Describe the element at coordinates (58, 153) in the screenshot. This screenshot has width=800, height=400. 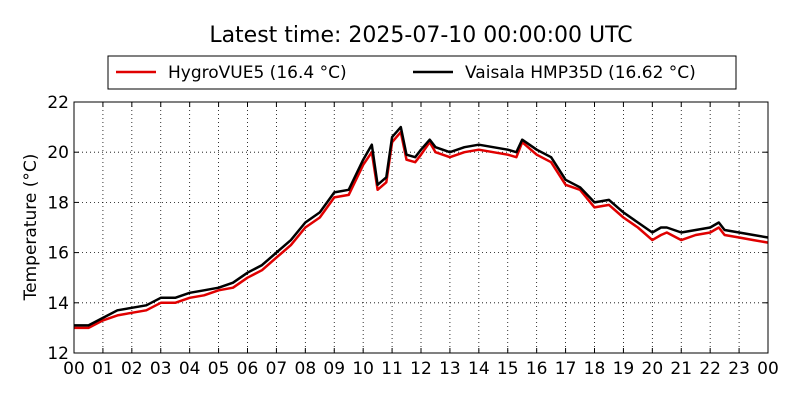
I see `y-tick-label: 20` at that location.